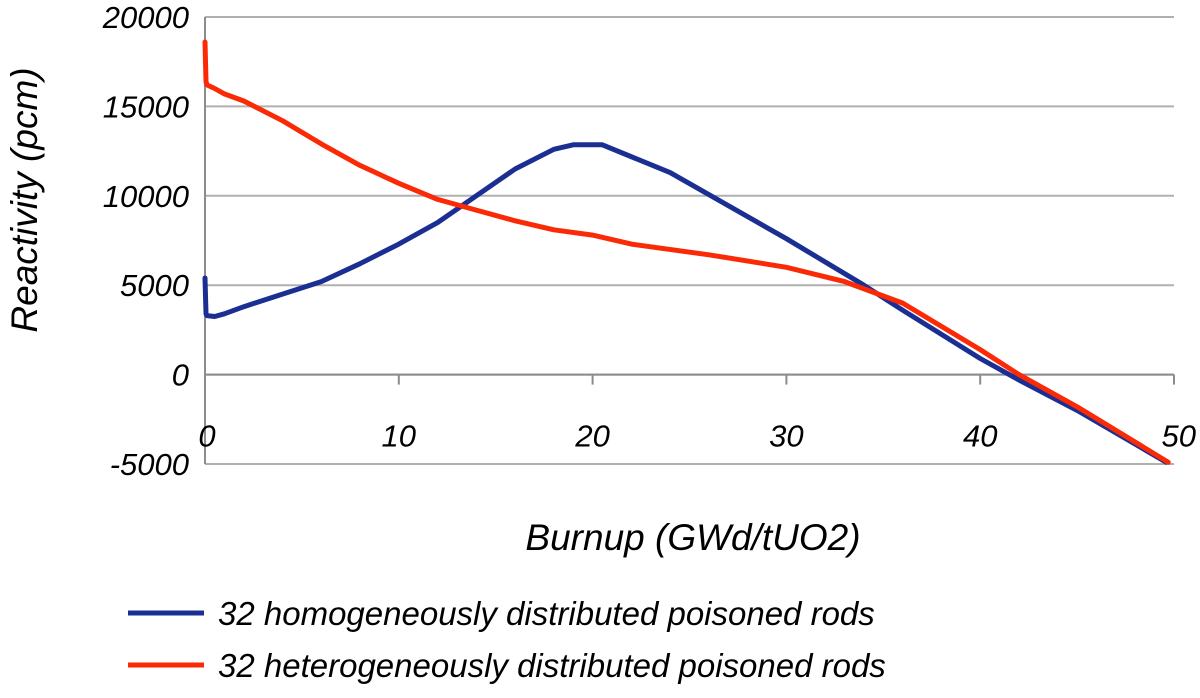 This screenshot has width=1200, height=698. Describe the element at coordinates (786, 436) in the screenshot. I see `x-tick-label: 30` at that location.